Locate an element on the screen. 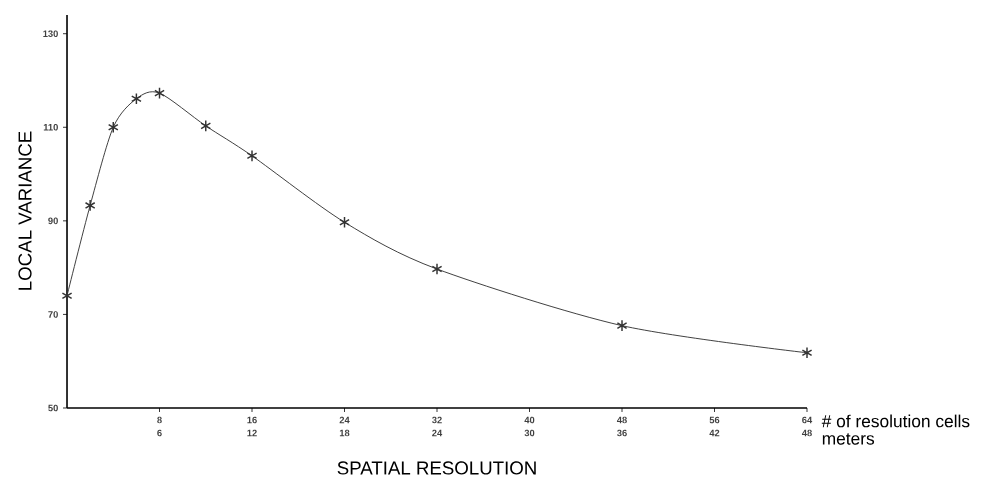 Image resolution: width=1006 pixels, height=485 pixels. x-tick-label: 24 is located at coordinates (344, 420).